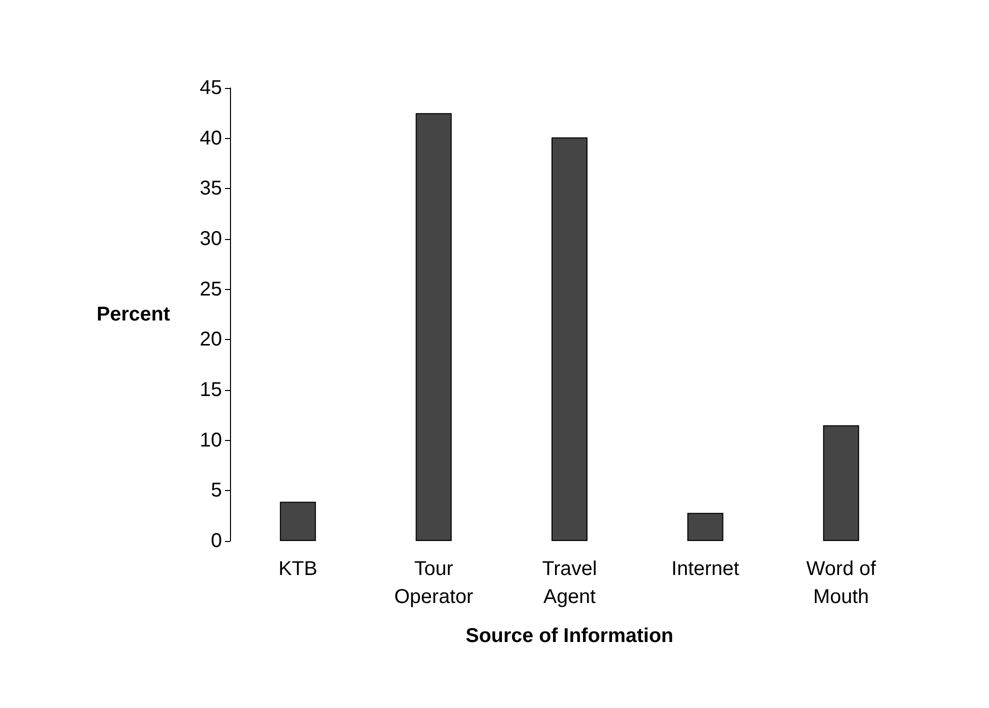  I want to click on y-tick-label: 0, so click(216, 541).